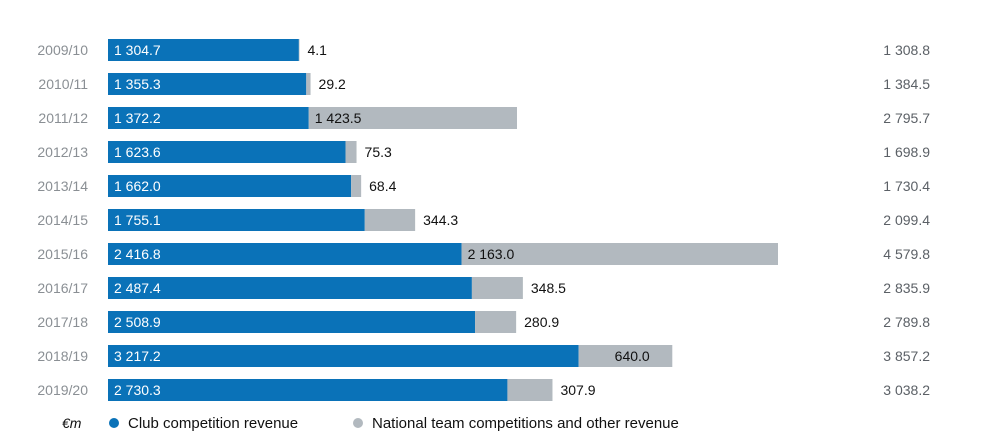 The height and width of the screenshot is (448, 986). I want to click on value-label-national: 280.9, so click(541, 322).